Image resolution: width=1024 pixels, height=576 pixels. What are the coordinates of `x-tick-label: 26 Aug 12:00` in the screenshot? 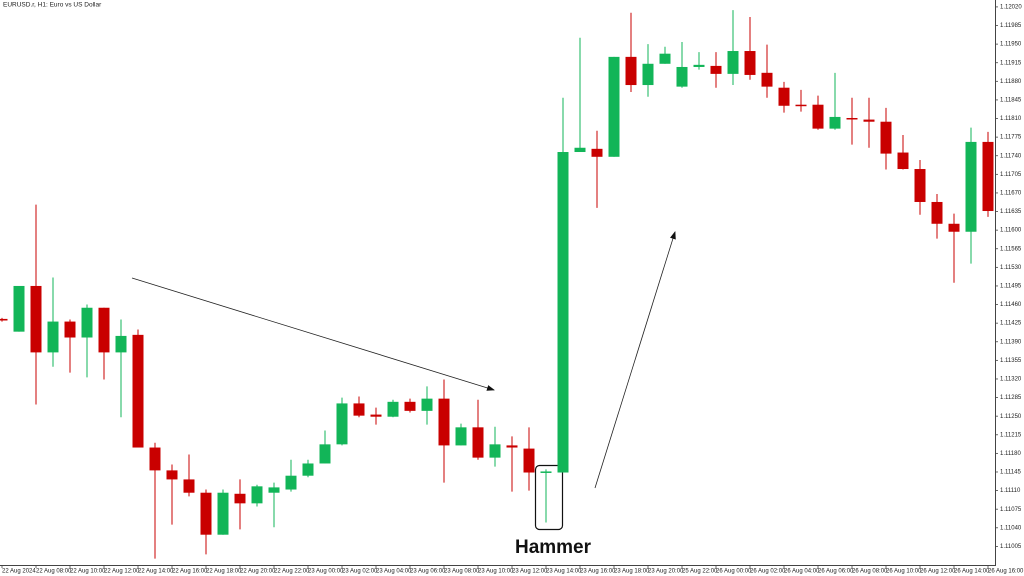 It's located at (938, 572).